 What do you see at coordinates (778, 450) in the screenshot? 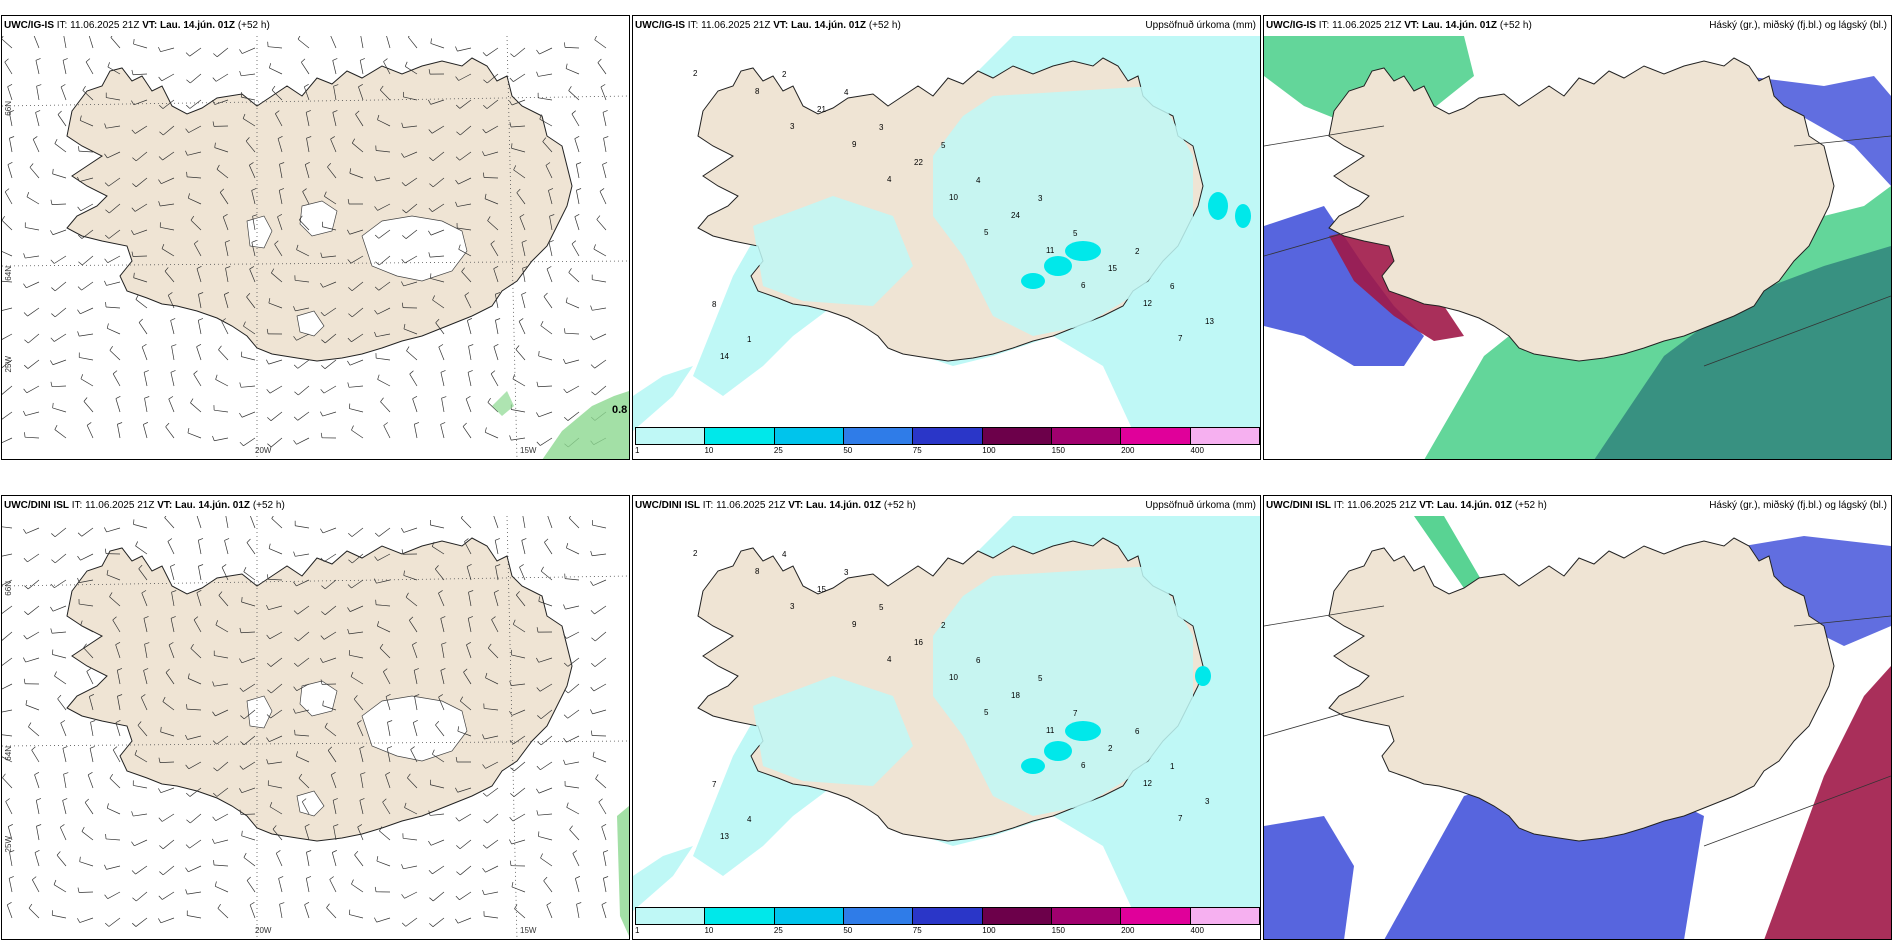
I see `colorbar-tick: 25` at bounding box center [778, 450].